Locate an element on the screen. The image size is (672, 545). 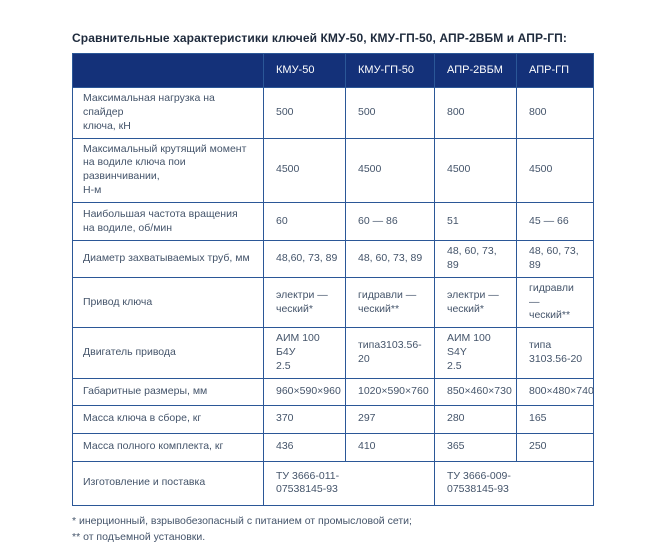
row-label: Габаритные размеры, мм is located at coordinates (168, 391).